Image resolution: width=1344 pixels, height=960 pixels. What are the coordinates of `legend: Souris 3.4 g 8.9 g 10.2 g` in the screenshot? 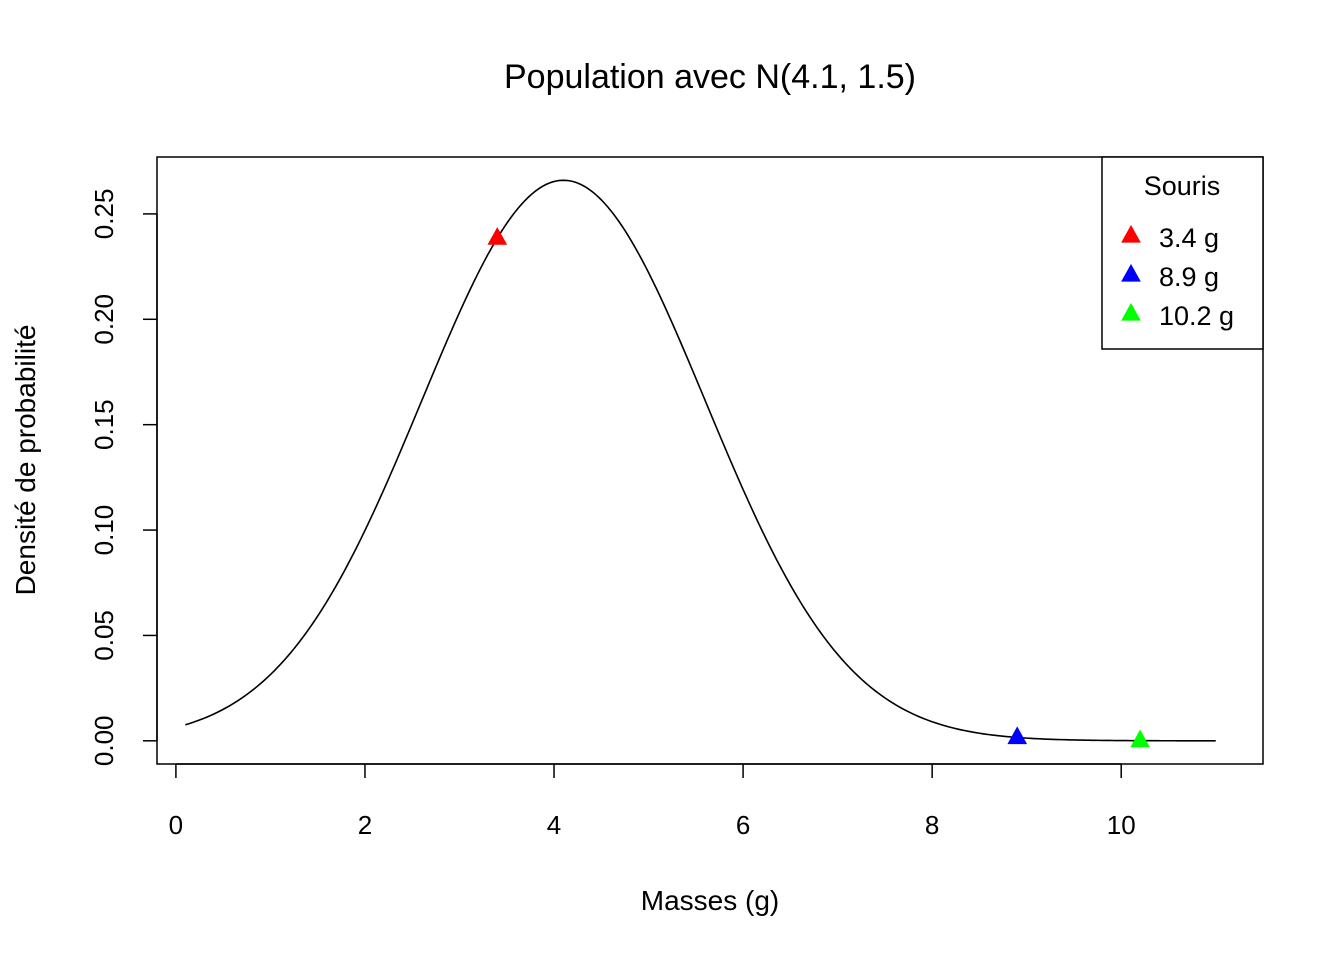 It's located at (1182, 253).